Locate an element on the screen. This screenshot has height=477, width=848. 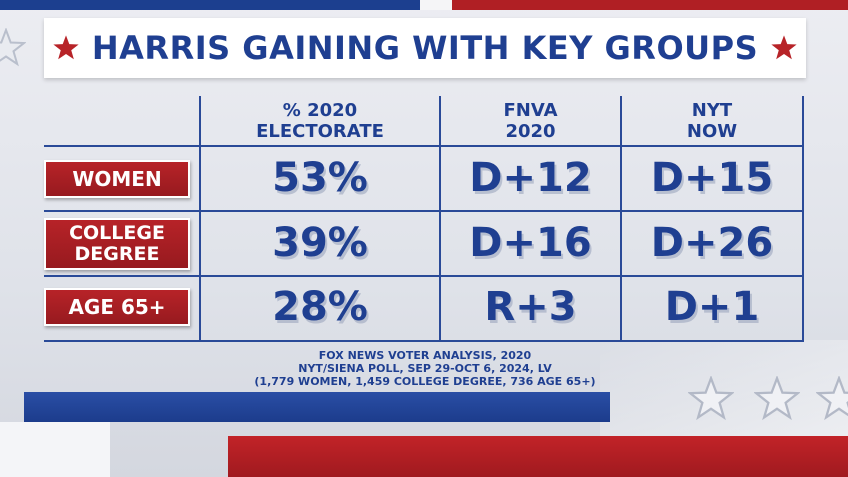
table-cell: R+3 is located at coordinates (530, 307).